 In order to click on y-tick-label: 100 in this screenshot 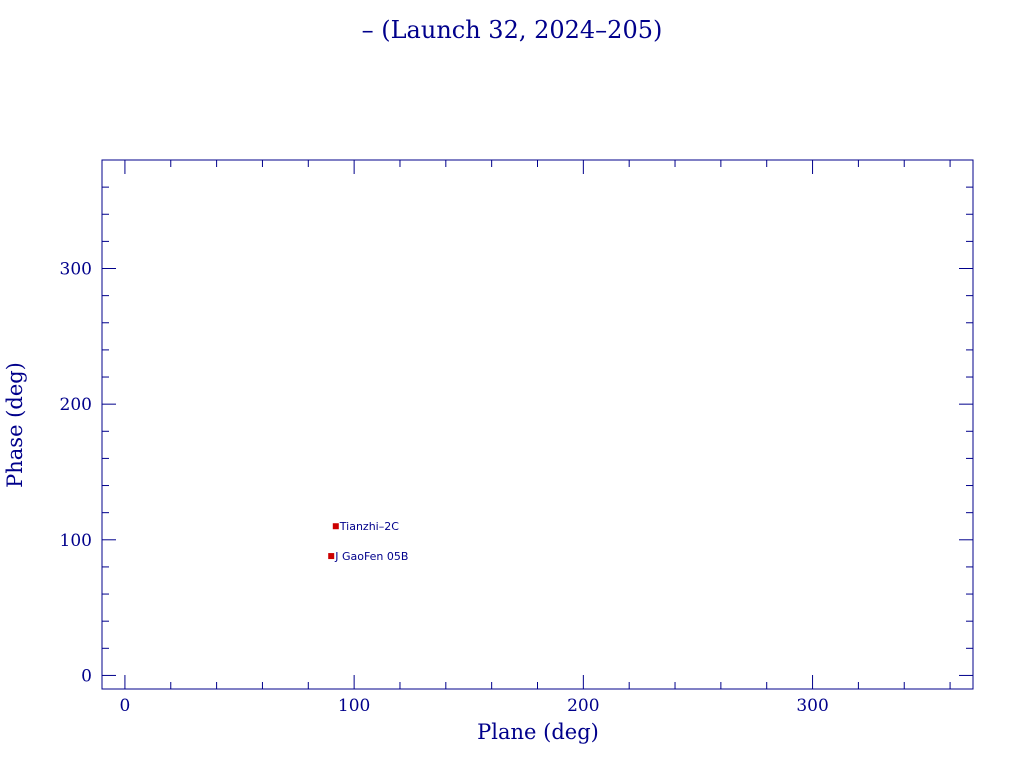, I will do `click(76, 541)`.